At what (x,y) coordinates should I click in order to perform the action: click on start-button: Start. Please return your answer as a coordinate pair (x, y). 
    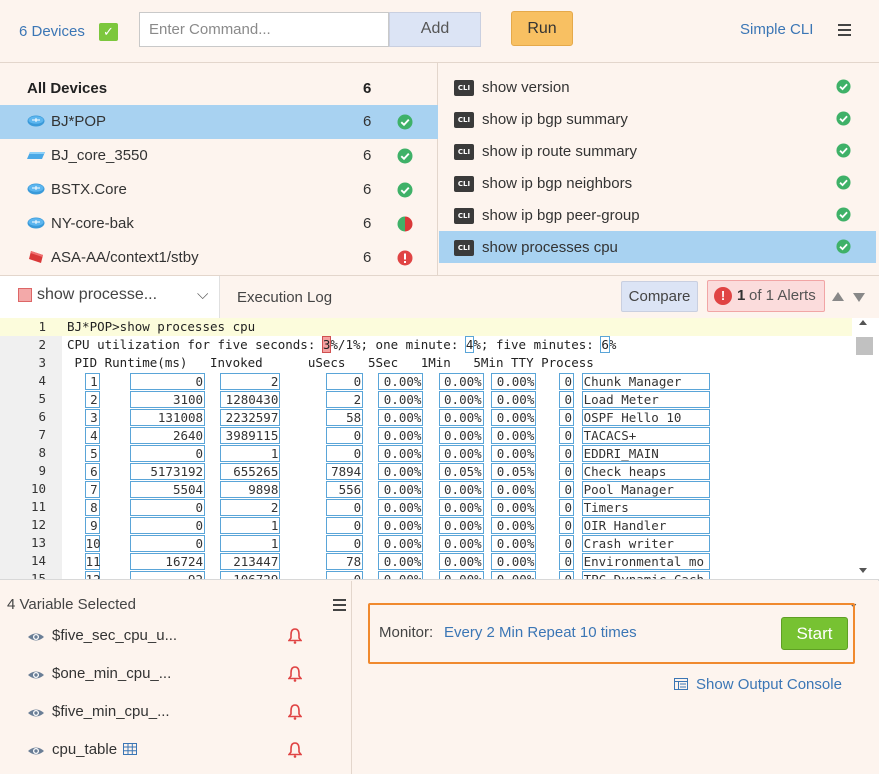
    Looking at the image, I should click on (814, 633).